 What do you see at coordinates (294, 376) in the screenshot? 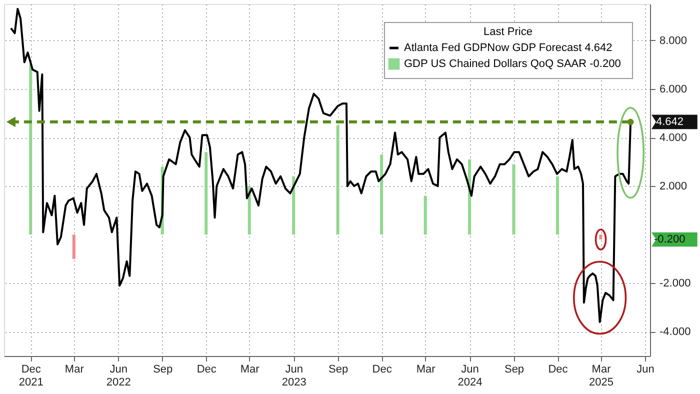
I see `x-tick-label: Jun 2023` at bounding box center [294, 376].